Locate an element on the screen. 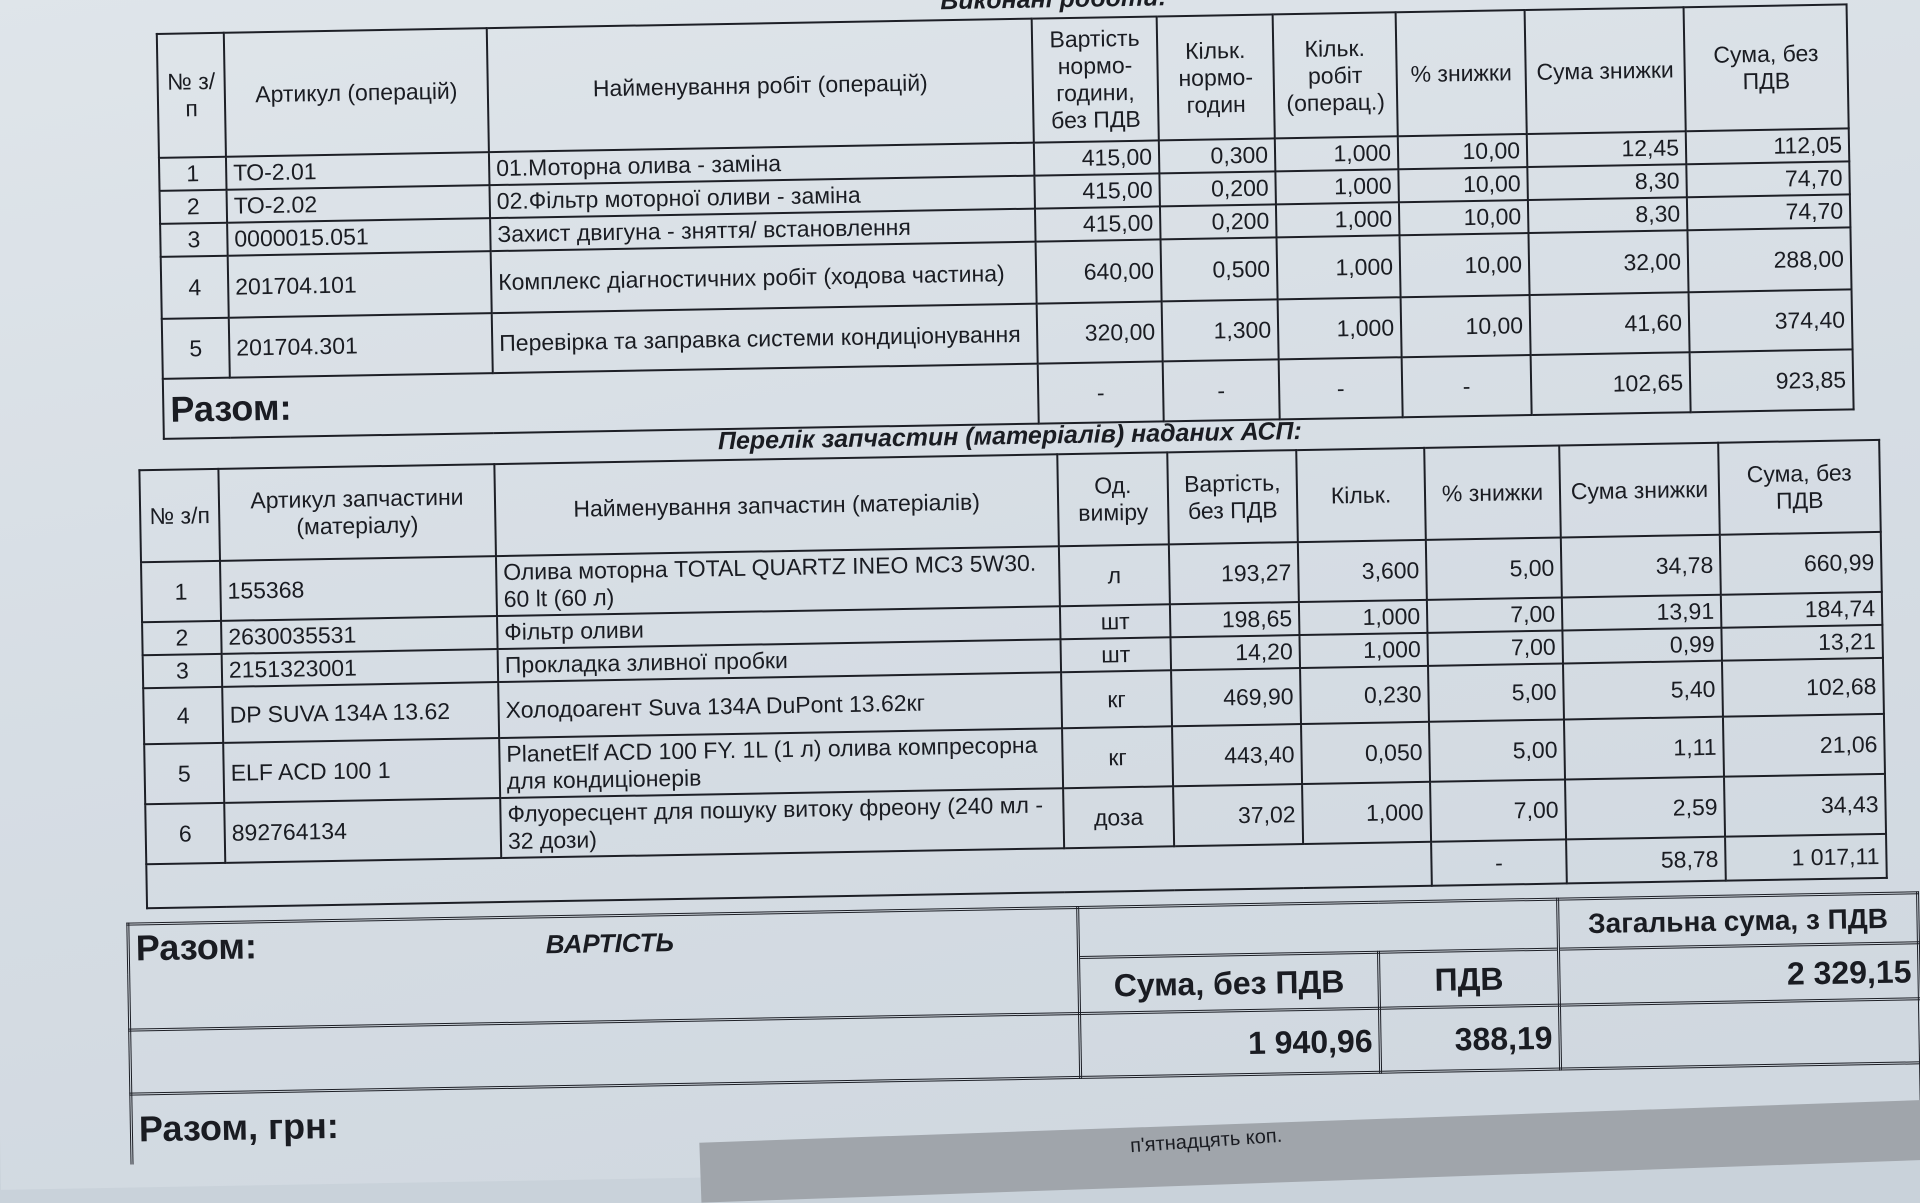  works-cell-sum: 112,05 is located at coordinates (1767, 146).